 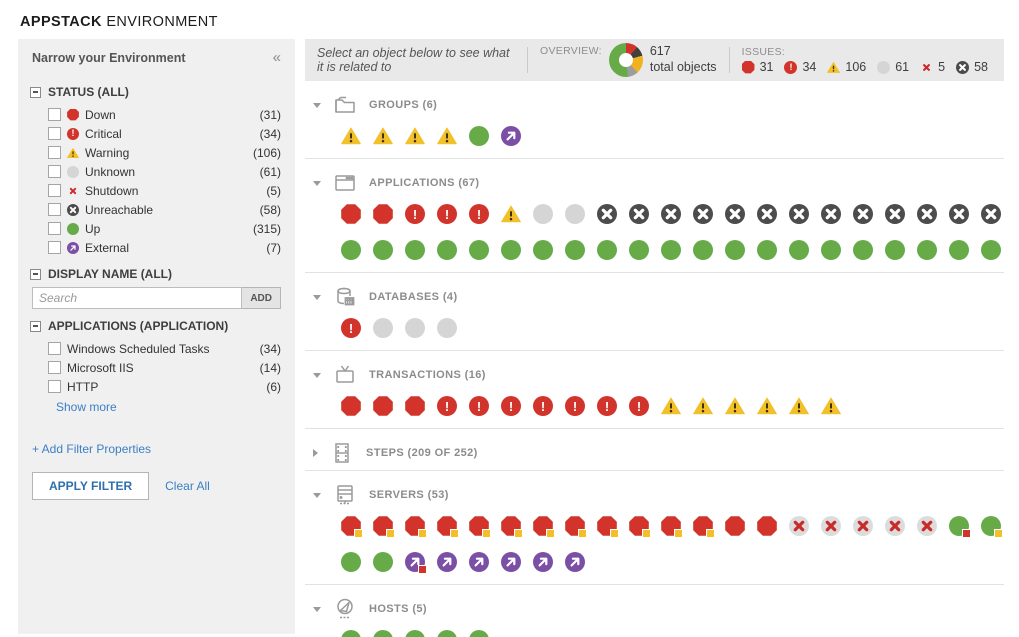 What do you see at coordinates (654, 297) in the screenshot?
I see `section-header-databases: DATABASES (4)` at bounding box center [654, 297].